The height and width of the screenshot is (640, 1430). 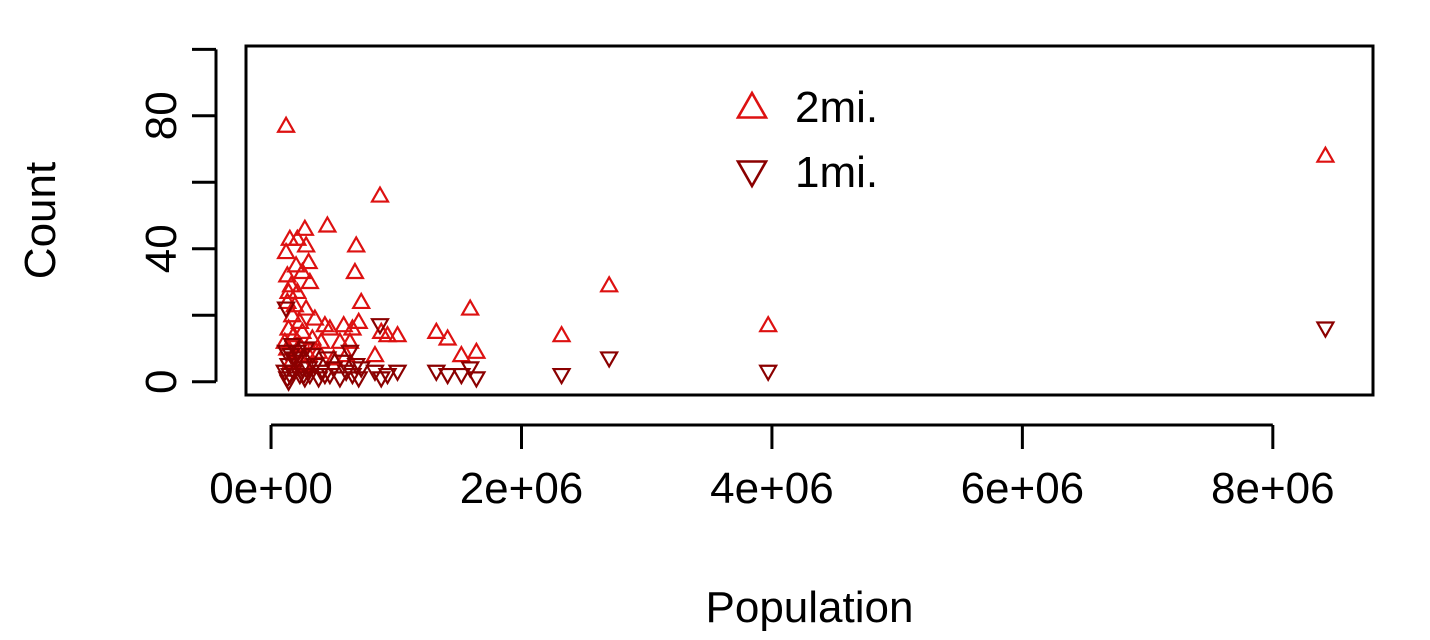 I want to click on x-tick-label: 4e+06, so click(x=772, y=488).